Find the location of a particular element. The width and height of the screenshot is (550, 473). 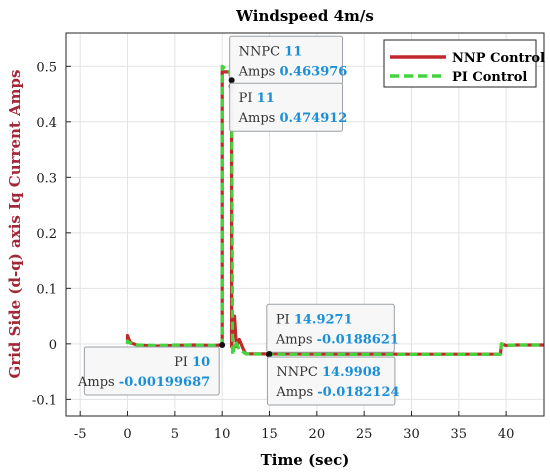

datatip: NNPC 11 Amps 0.463976 is located at coordinates (288, 60).